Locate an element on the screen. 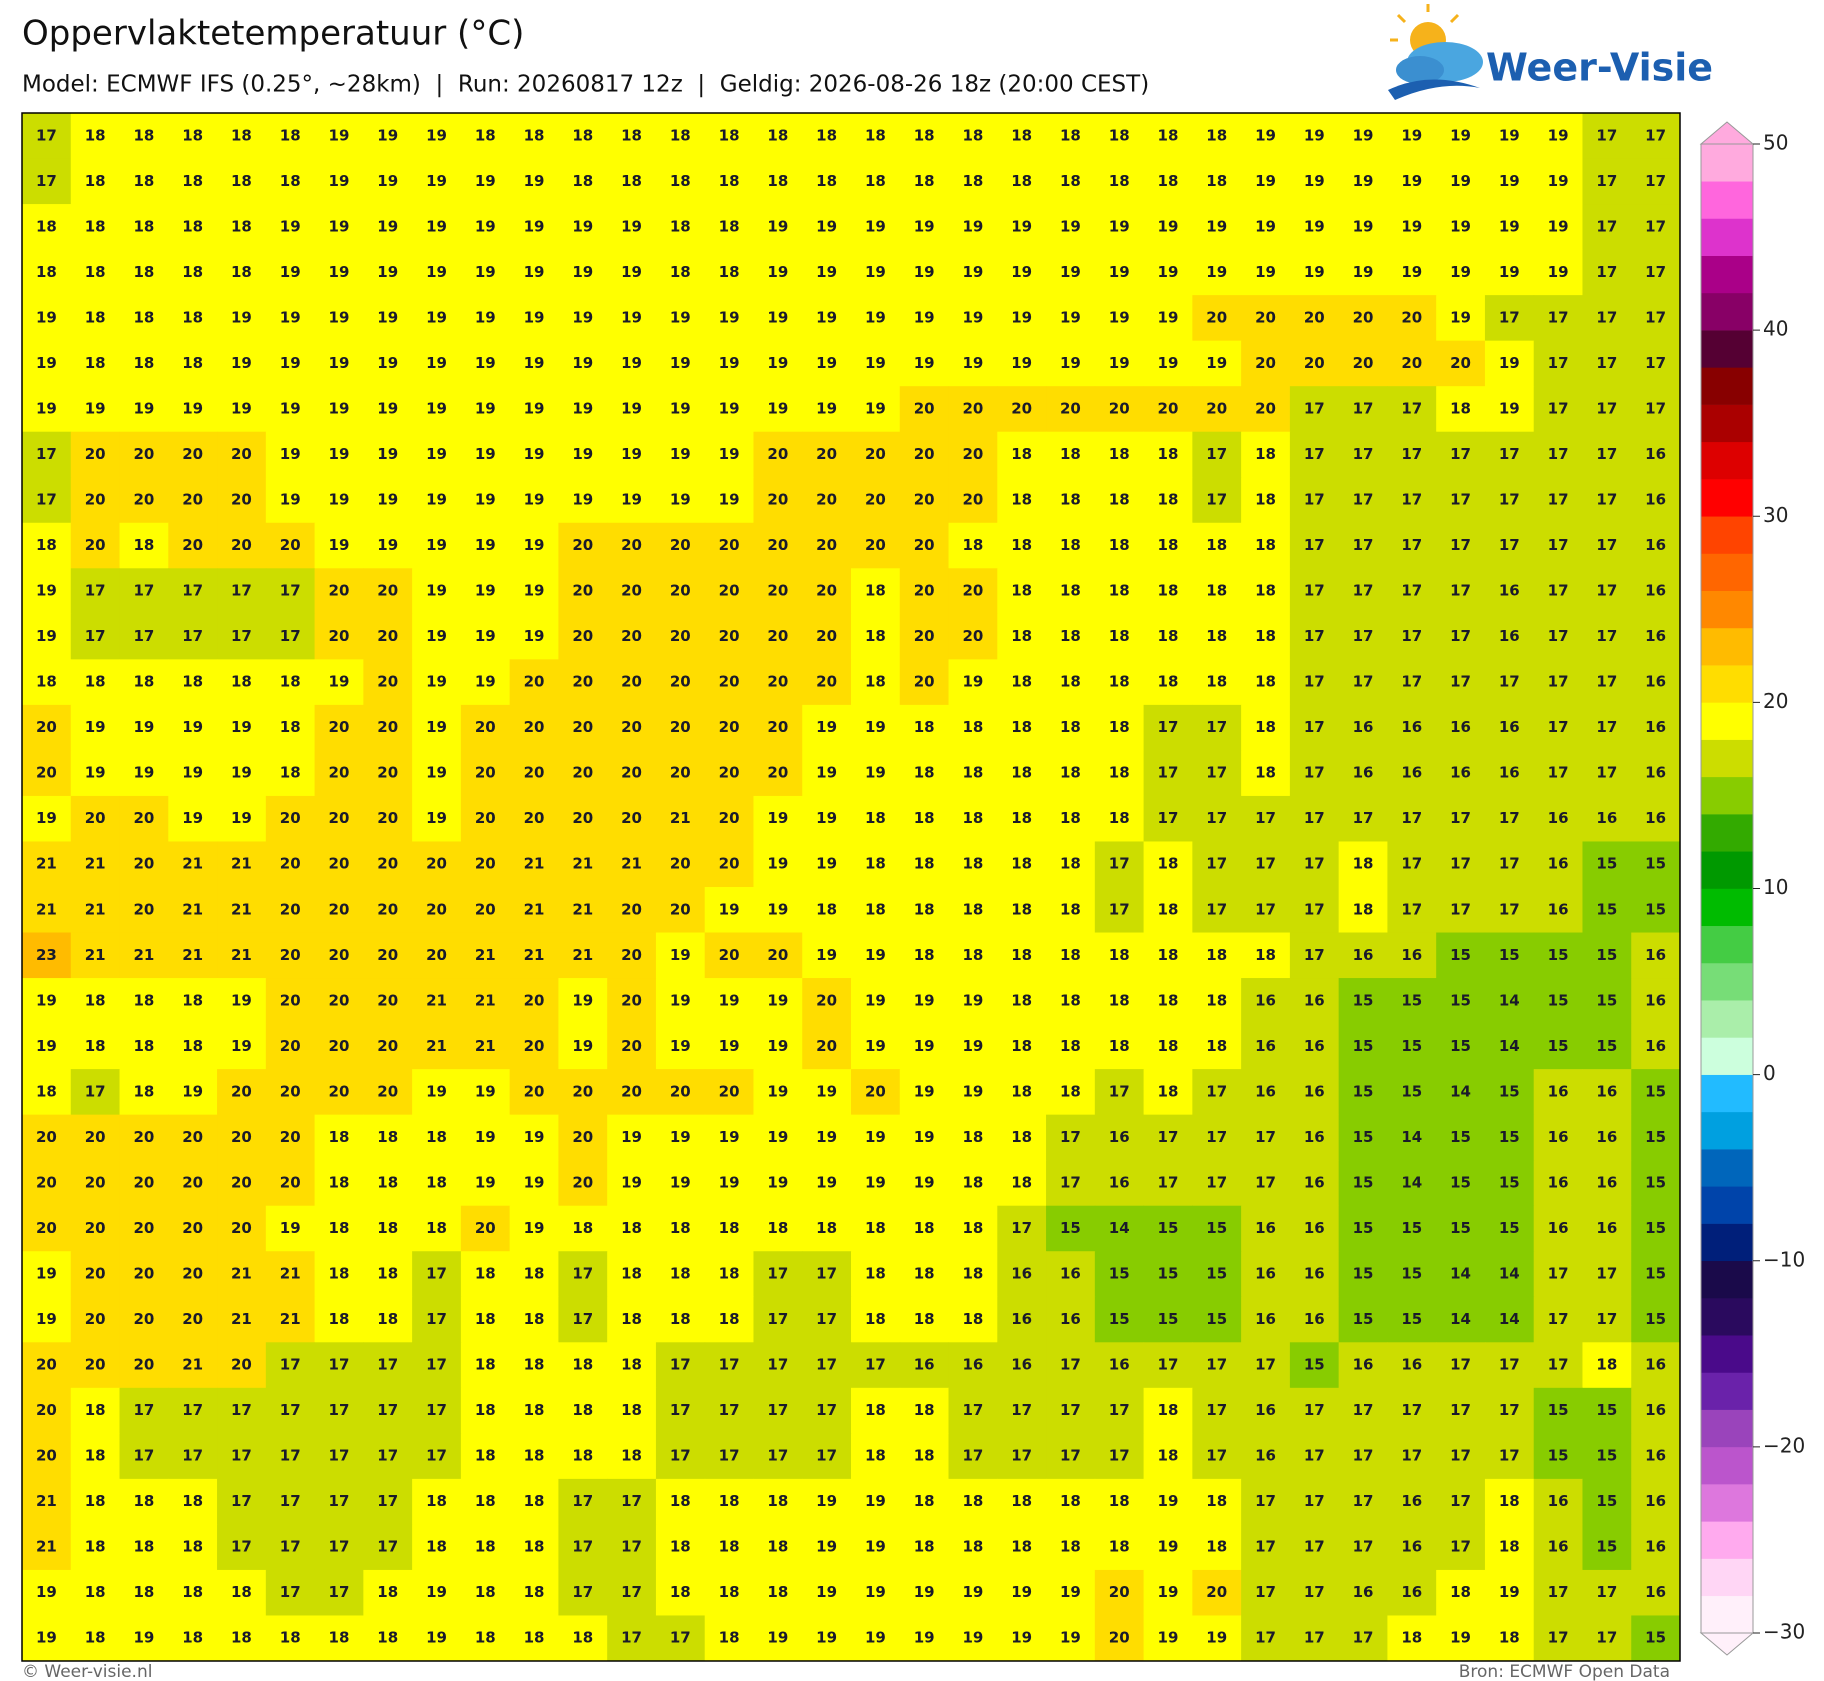 The image size is (1824, 1681). colorbar-band is located at coordinates (1727, 200).